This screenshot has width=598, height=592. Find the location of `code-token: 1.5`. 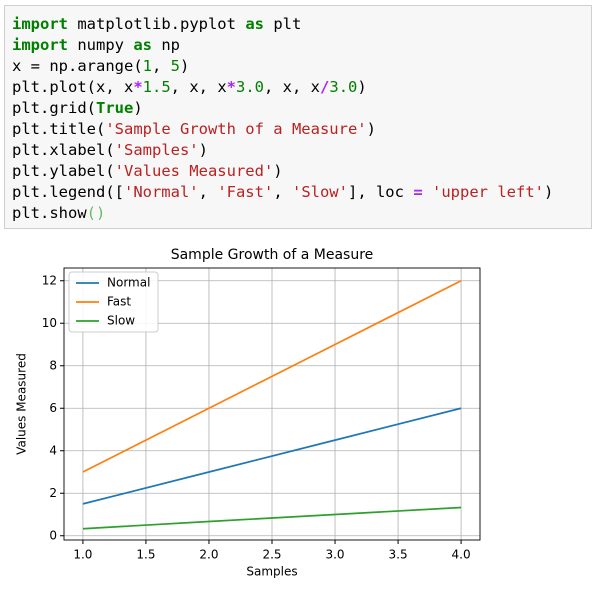

code-token: 1.5 is located at coordinates (156, 87).